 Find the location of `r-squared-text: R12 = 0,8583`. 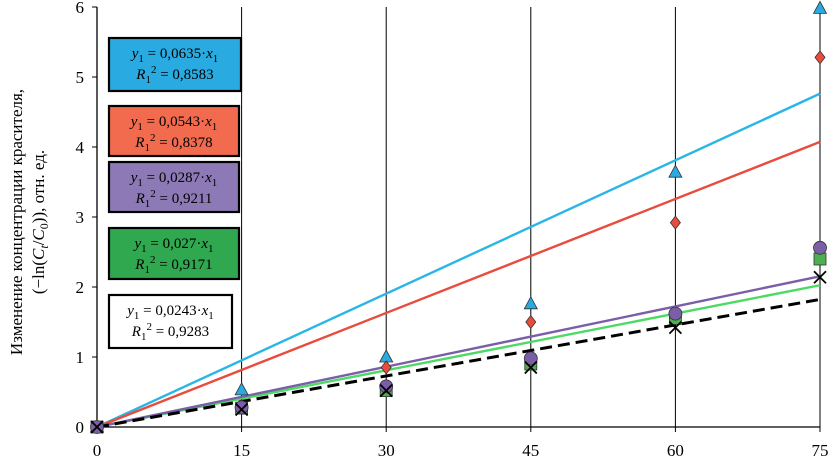

r-squared-text: R12 = 0,8583 is located at coordinates (174, 75).